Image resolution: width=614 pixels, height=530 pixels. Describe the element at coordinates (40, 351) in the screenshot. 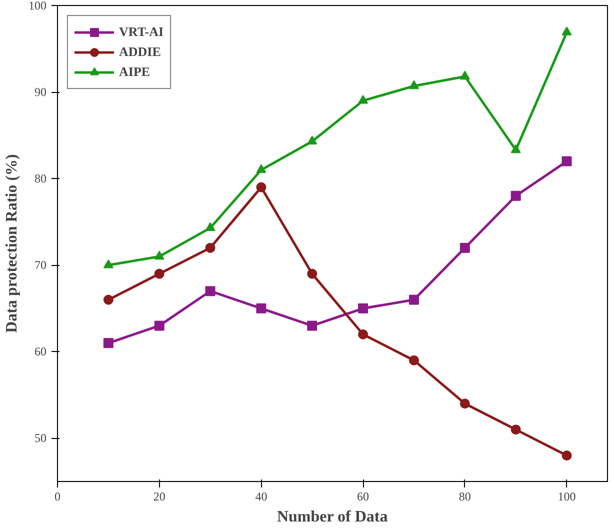

I see `y-tick-label: 60` at that location.